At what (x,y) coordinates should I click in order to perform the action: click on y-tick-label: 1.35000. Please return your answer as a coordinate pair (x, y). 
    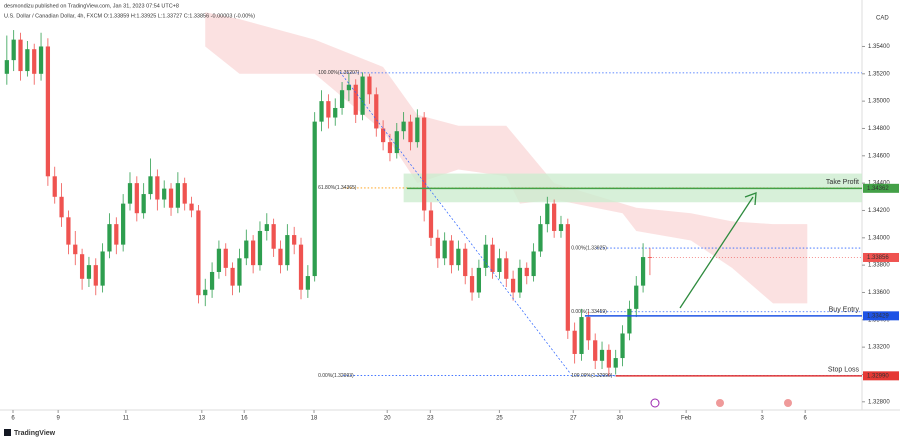
    Looking at the image, I should click on (879, 102).